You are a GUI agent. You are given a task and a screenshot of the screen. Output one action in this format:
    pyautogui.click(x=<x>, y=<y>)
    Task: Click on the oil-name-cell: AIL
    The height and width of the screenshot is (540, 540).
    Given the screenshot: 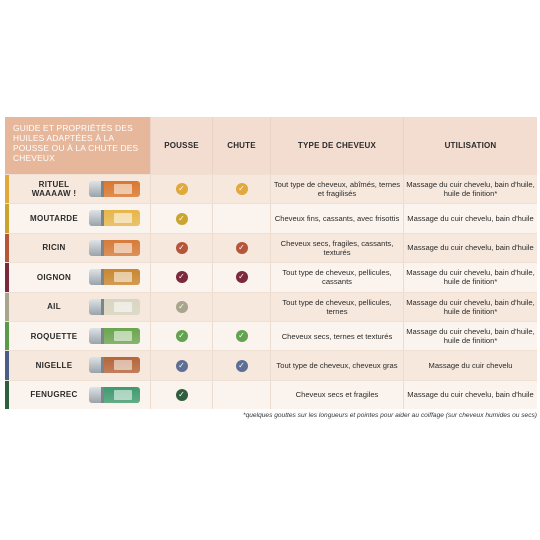 What is the action you would take?
    pyautogui.click(x=77, y=306)
    